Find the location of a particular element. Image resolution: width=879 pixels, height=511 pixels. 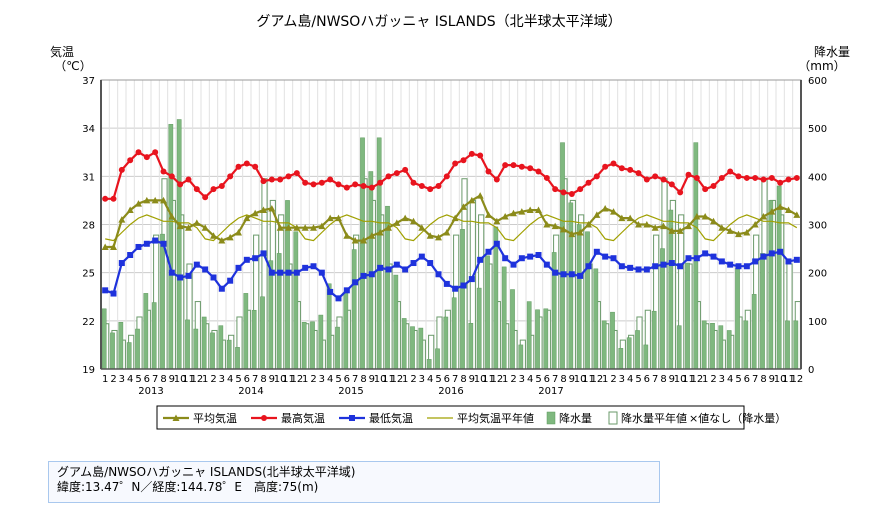

x-month-tick: 12 is located at coordinates (396, 379).